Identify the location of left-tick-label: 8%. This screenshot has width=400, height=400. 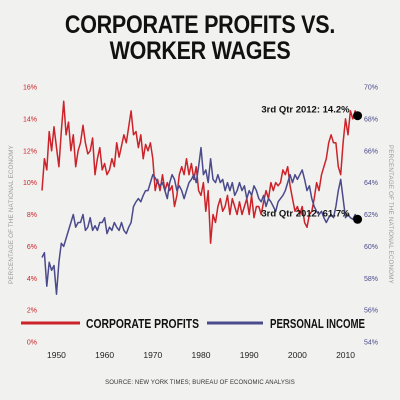
(32, 215).